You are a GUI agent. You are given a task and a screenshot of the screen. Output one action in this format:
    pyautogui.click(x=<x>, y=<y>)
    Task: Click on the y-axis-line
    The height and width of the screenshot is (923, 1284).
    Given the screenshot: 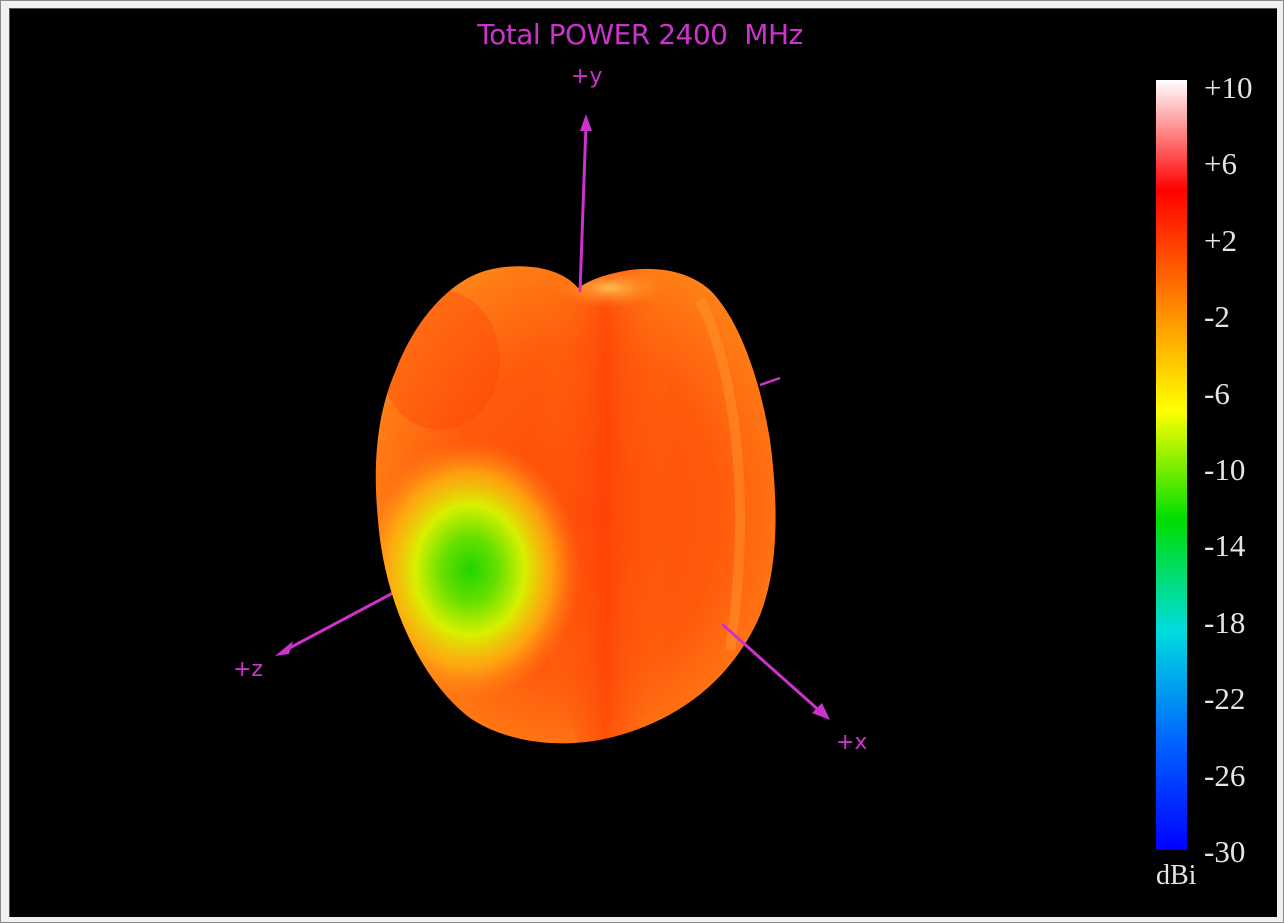 What is the action you would take?
    pyautogui.click(x=583, y=208)
    